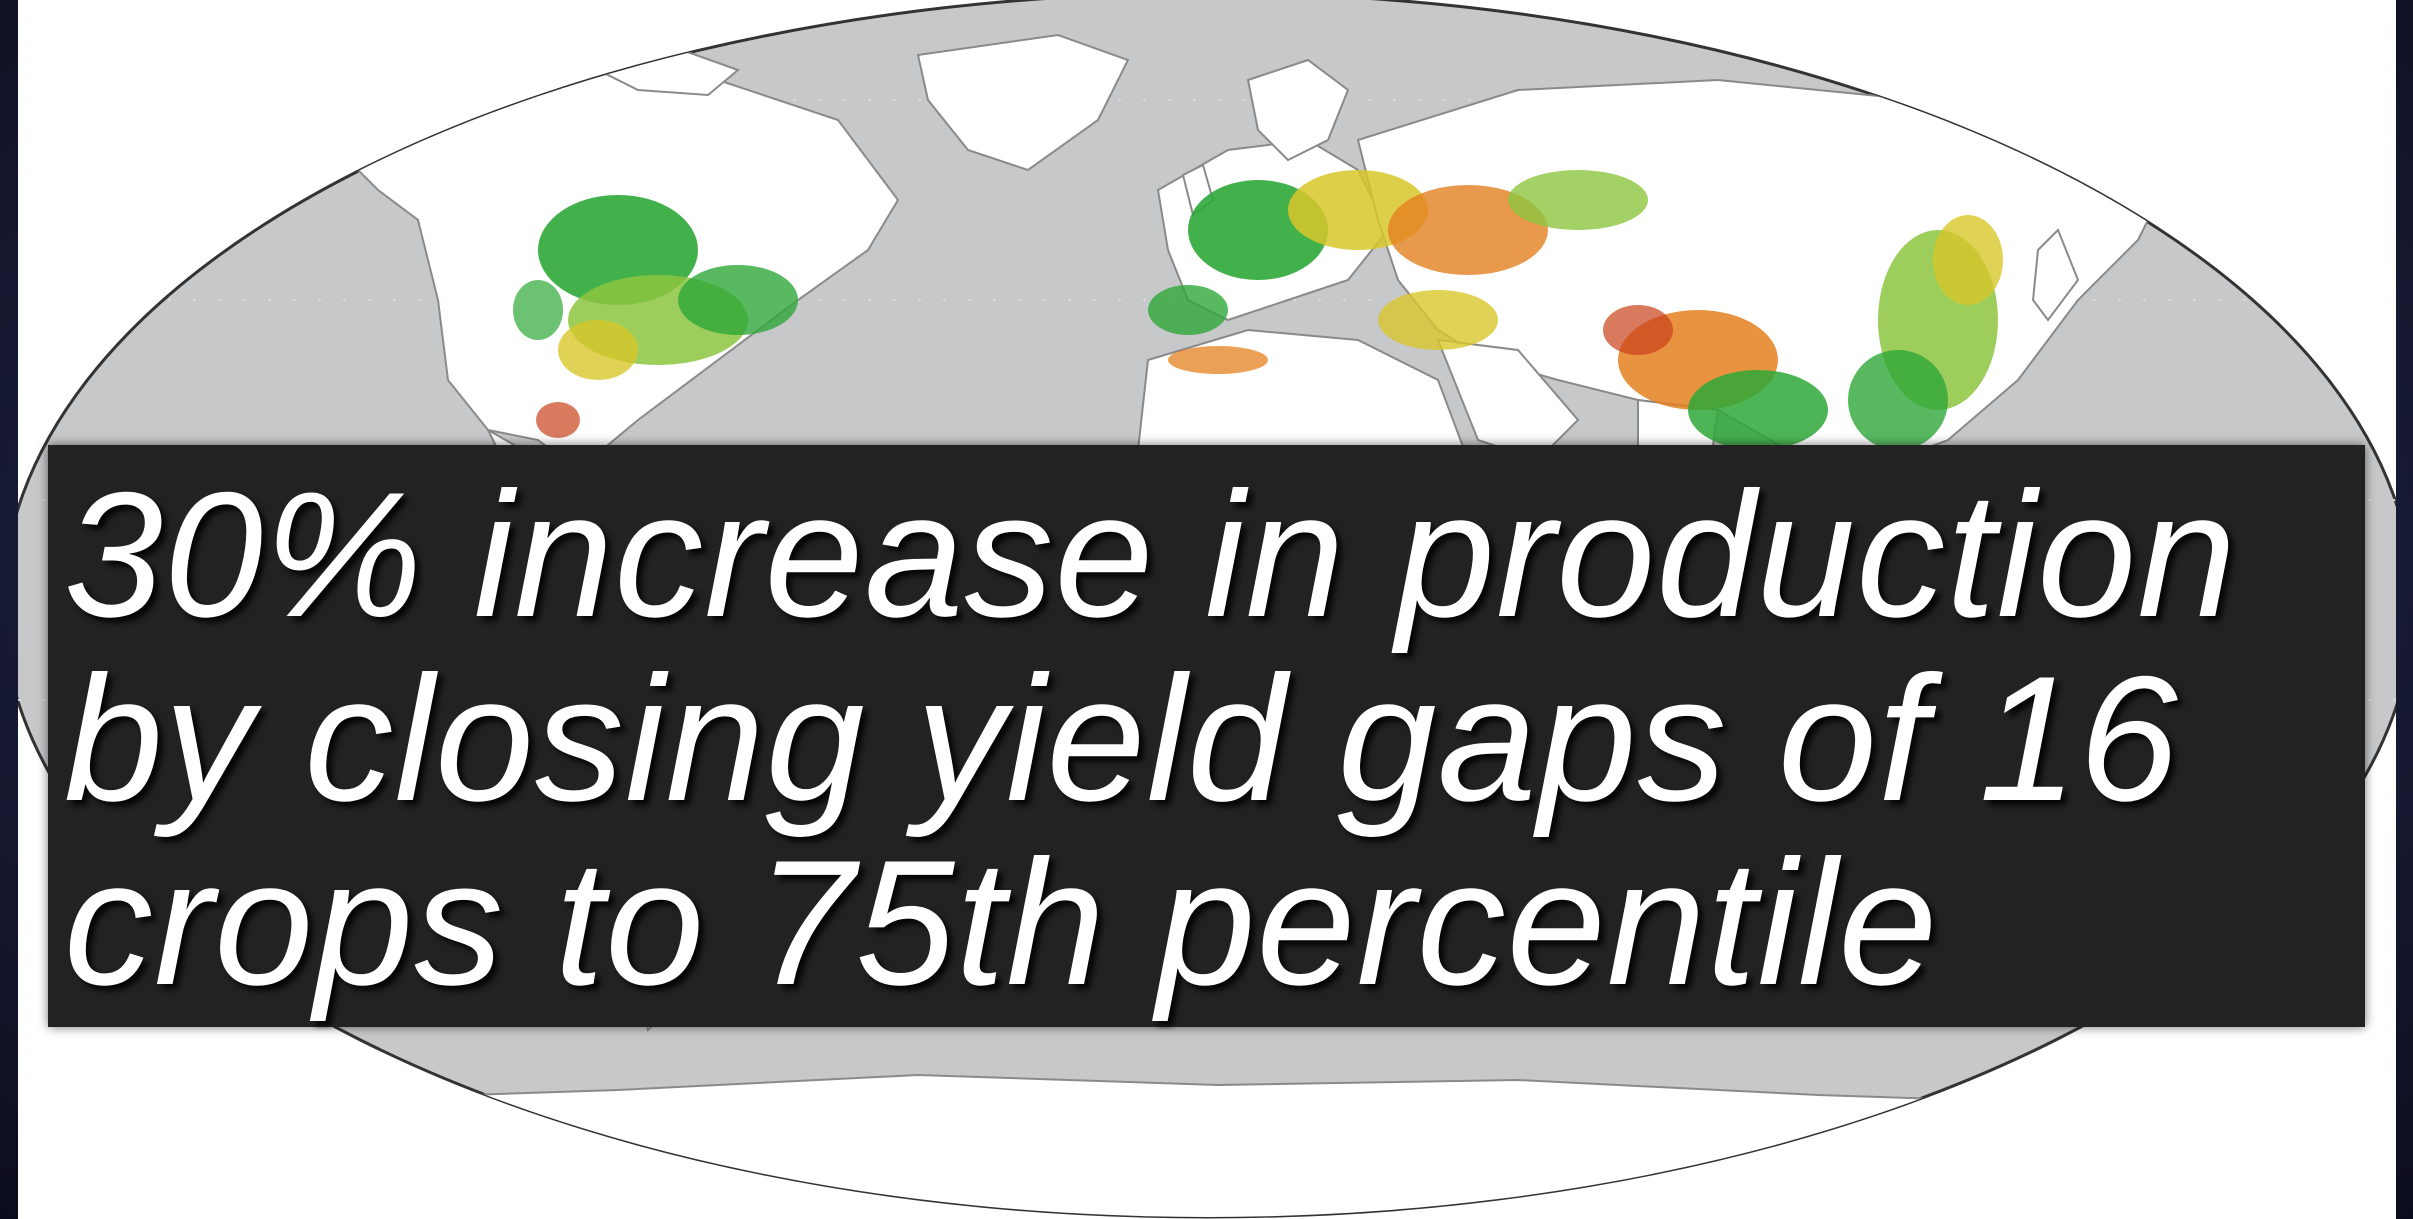 The height and width of the screenshot is (1219, 2413). Describe the element at coordinates (1803, 332) in the screenshot. I see `cropland-asia` at that location.